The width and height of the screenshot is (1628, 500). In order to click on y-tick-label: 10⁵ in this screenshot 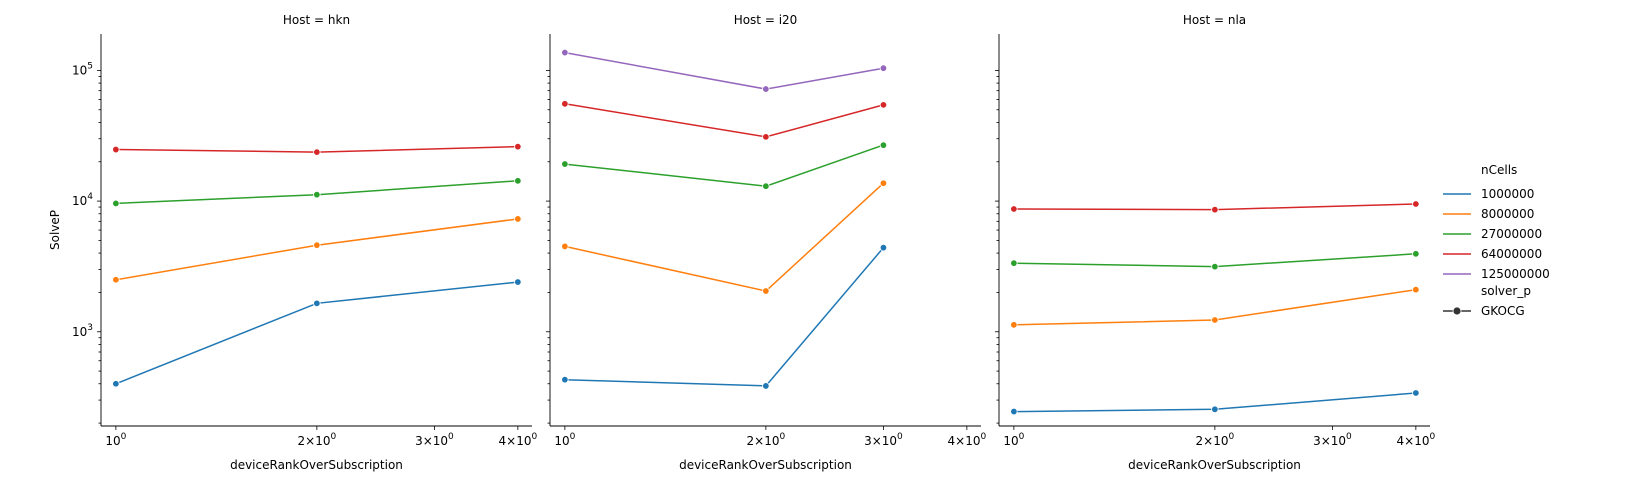, I will do `click(82, 69)`.